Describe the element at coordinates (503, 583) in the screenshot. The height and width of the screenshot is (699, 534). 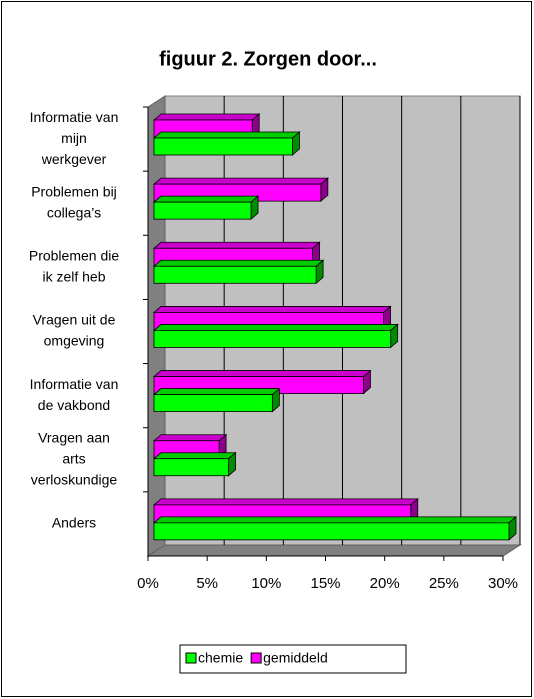
I see `x-tick-label: 30%` at that location.